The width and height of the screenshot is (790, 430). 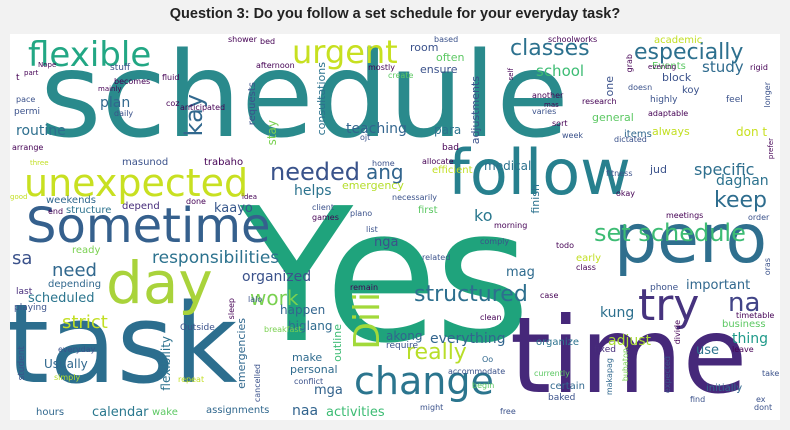 I want to click on word-really: really, so click(x=436, y=352).